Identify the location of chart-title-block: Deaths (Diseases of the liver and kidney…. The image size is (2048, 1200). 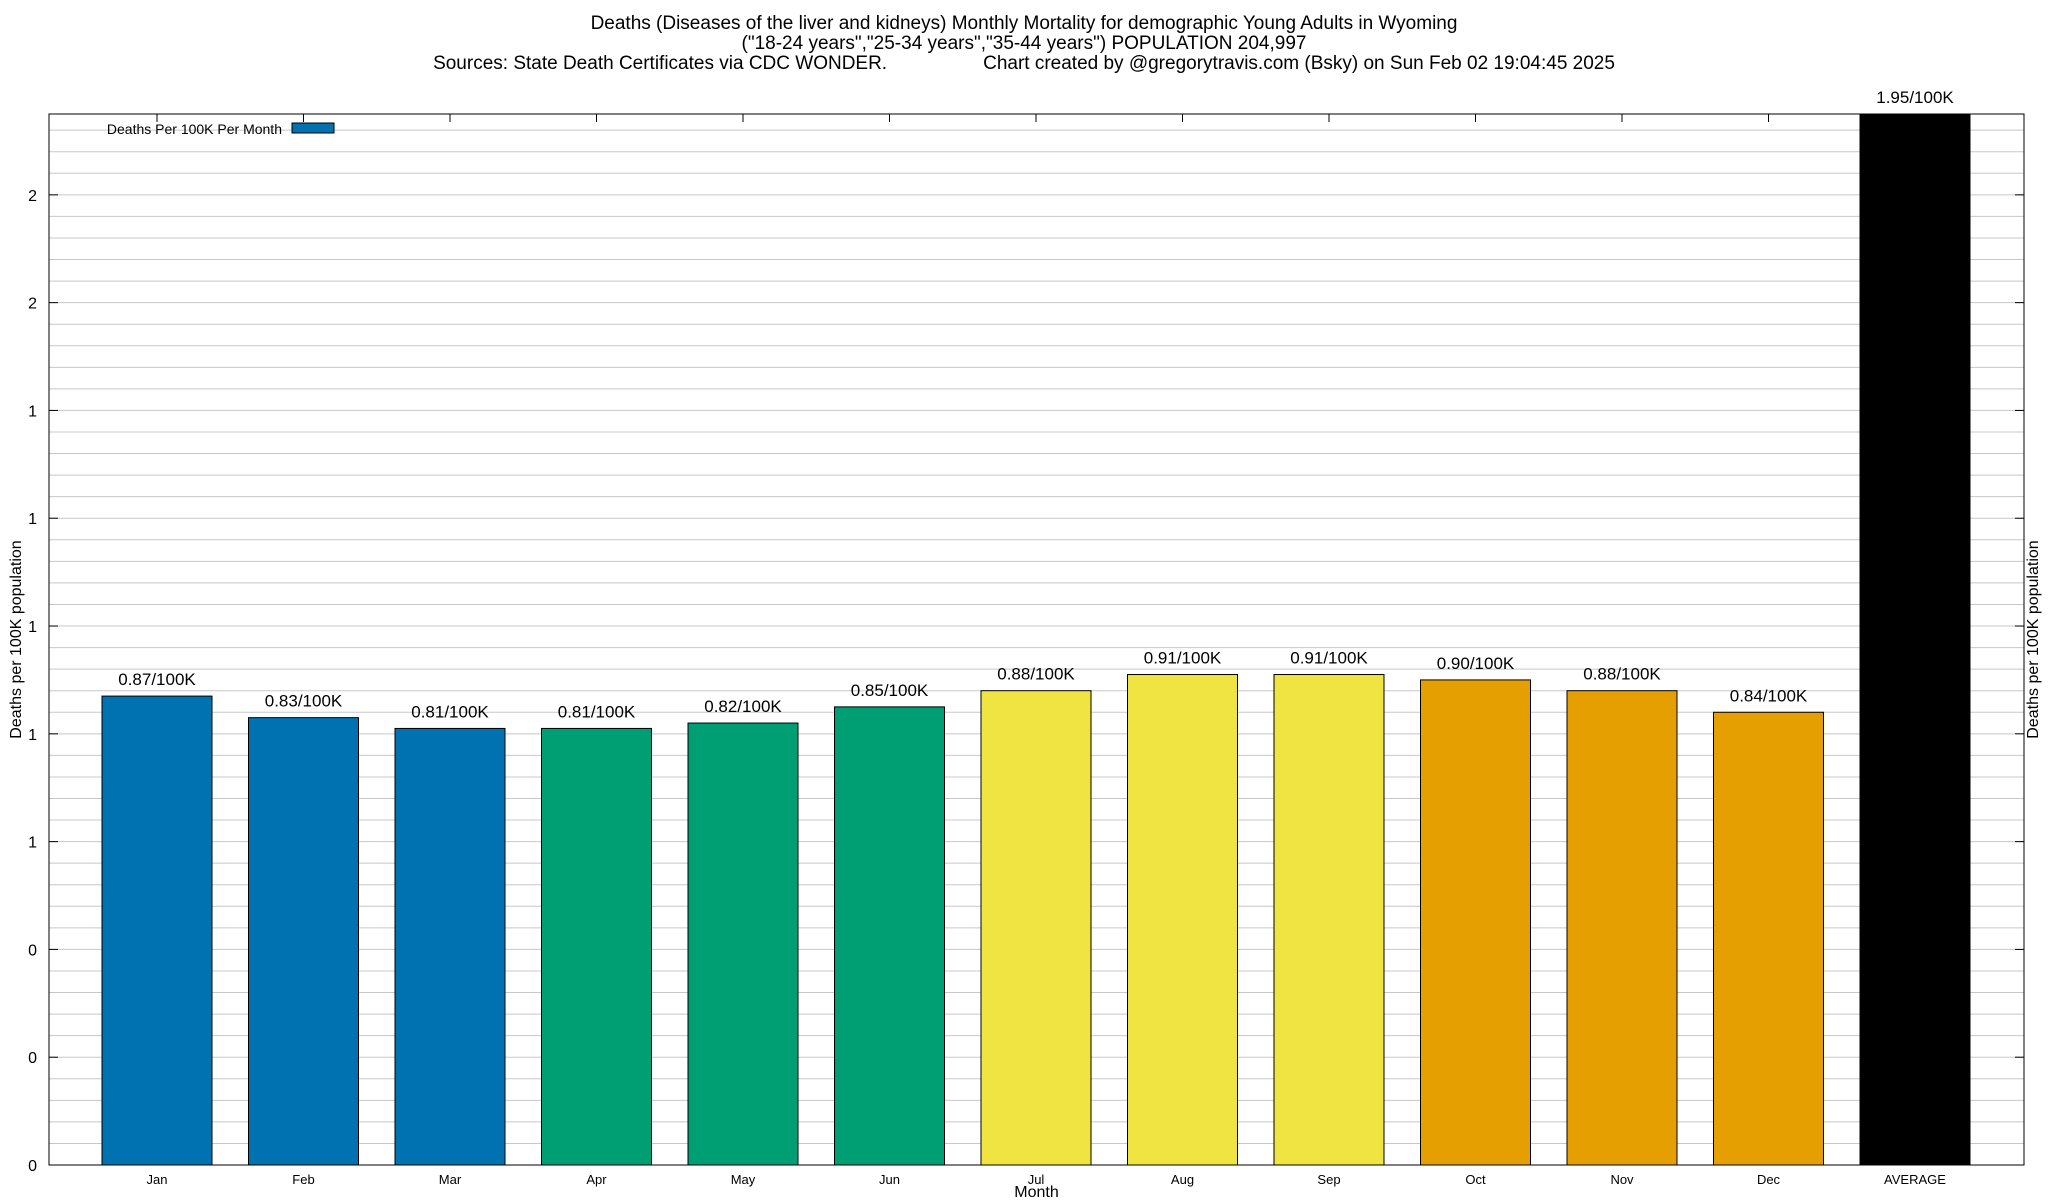
(1024, 44).